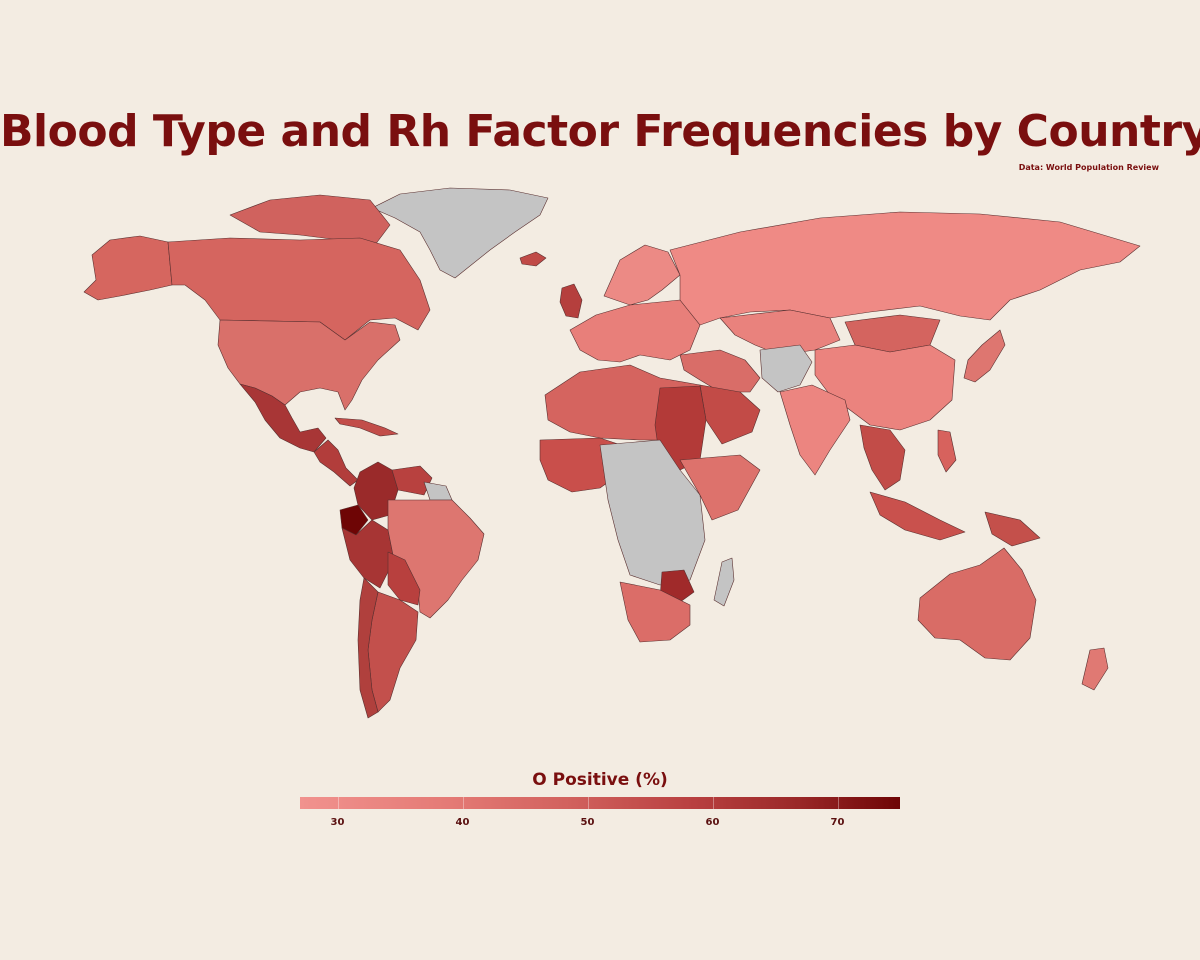 The image size is (1200, 960). What do you see at coordinates (724, 582) in the screenshot?
I see `region-madagascar` at bounding box center [724, 582].